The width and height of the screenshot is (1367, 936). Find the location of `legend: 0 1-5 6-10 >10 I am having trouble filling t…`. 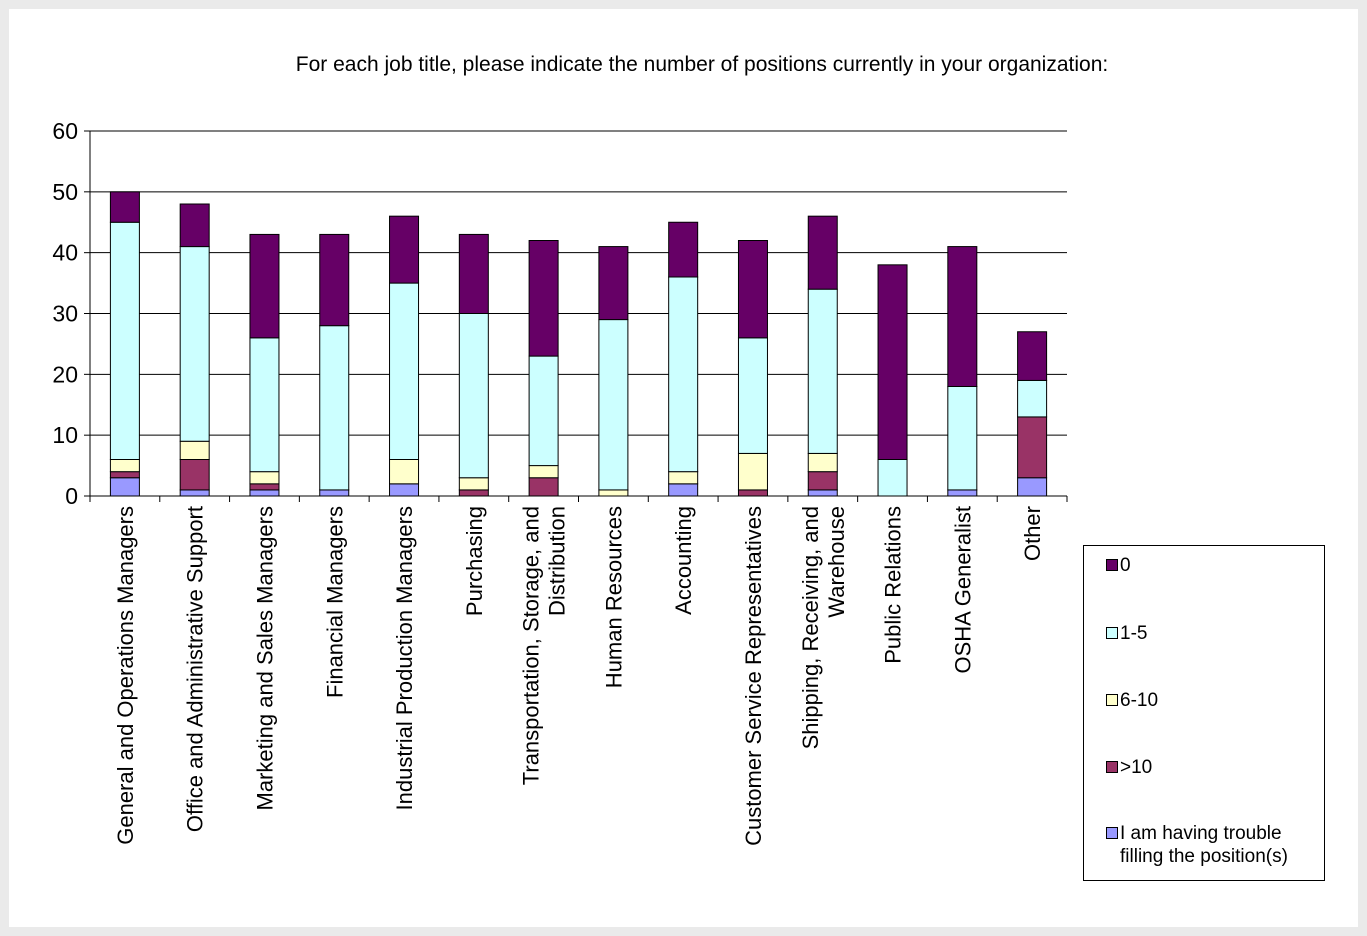

legend: 0 1-5 6-10 >10 I am having trouble filling t… is located at coordinates (1204, 713).